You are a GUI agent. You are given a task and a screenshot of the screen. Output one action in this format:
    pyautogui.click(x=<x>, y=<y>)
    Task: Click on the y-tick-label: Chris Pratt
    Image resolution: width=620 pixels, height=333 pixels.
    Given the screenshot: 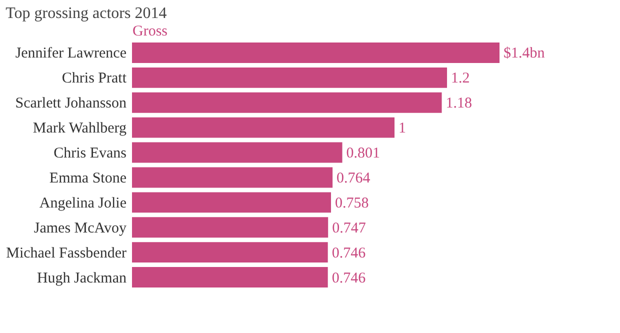 What is the action you would take?
    pyautogui.click(x=95, y=78)
    